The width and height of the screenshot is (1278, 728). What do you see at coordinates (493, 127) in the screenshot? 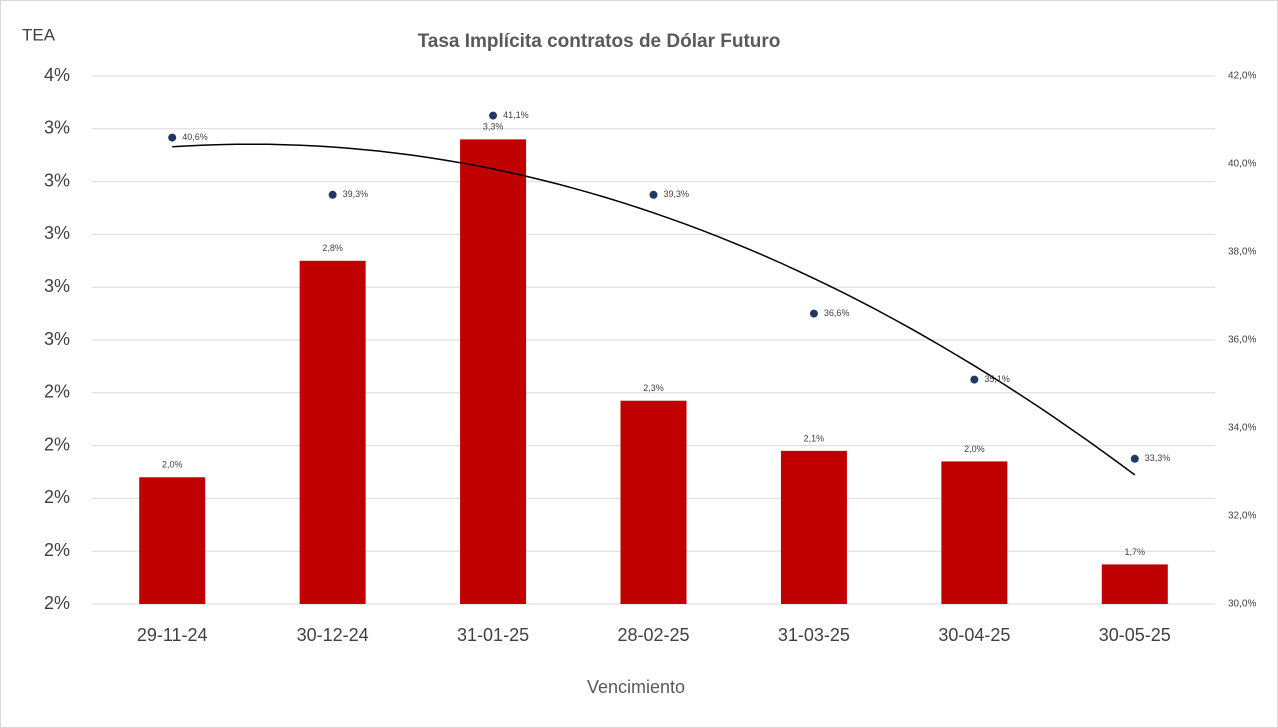
I see `bar-value-label: 3,3%` at bounding box center [493, 127].